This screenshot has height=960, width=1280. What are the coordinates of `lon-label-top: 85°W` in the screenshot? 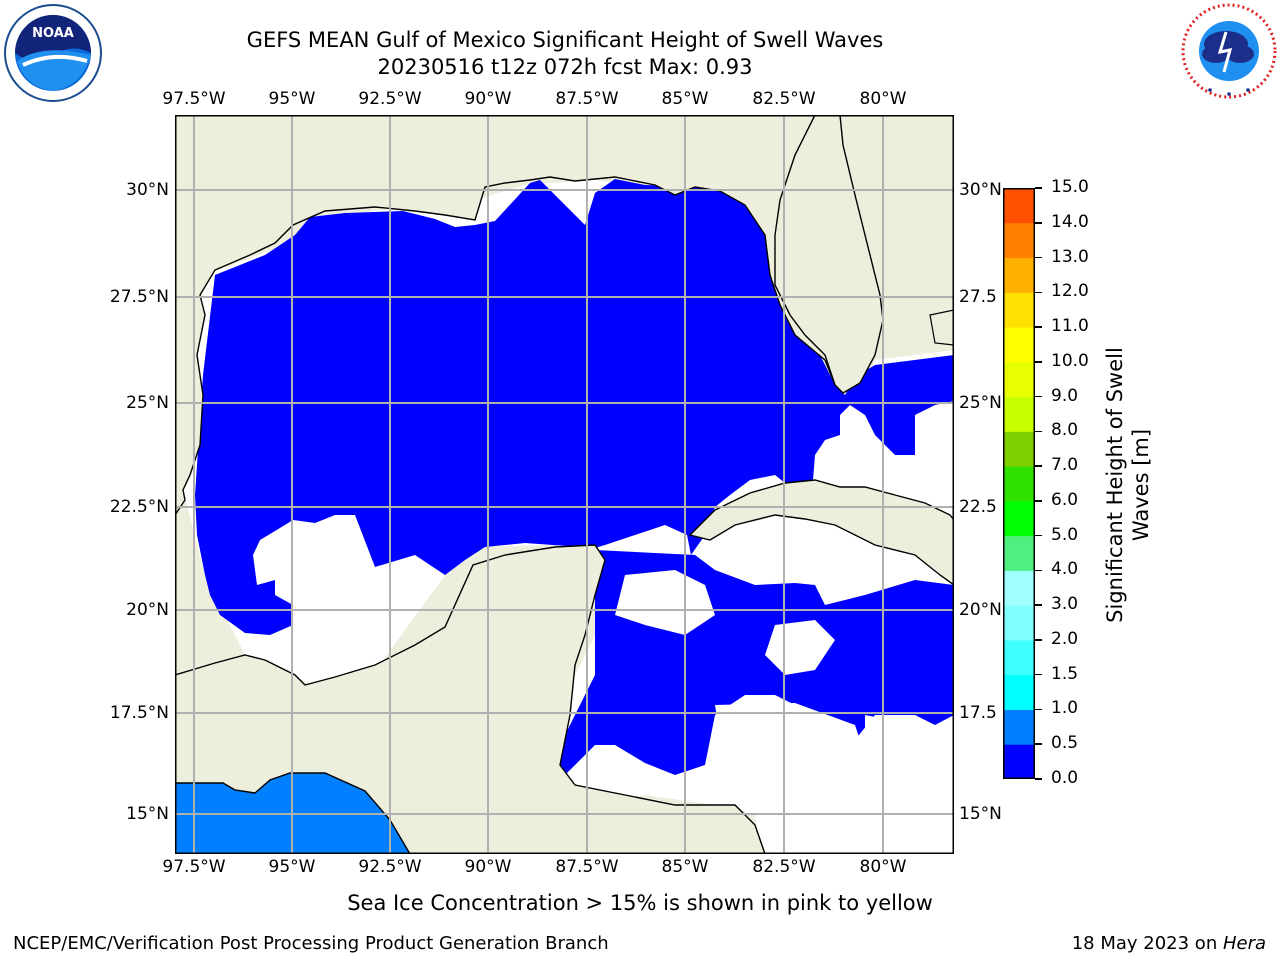 It's located at (685, 99).